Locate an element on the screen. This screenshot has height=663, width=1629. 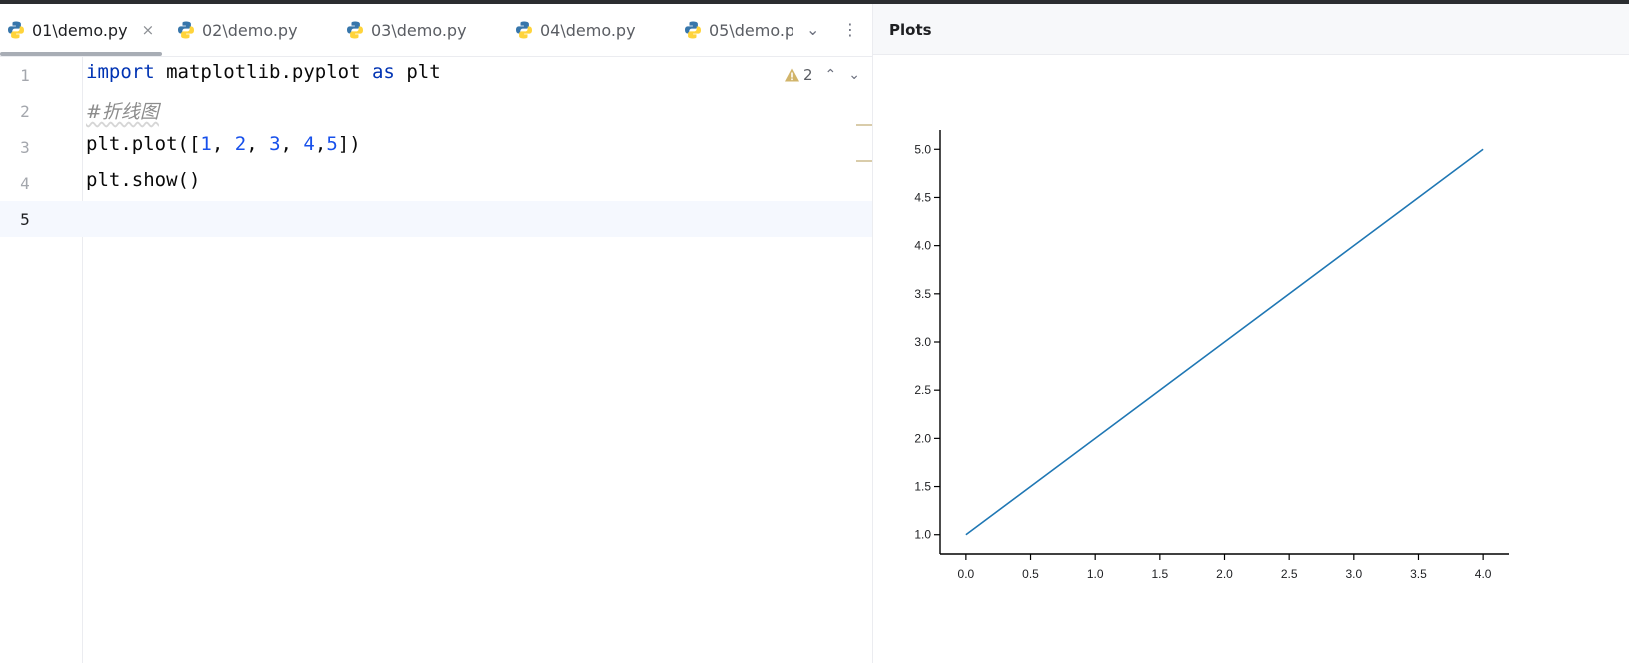
y-tick-label: 5.0 is located at coordinates (922, 149).